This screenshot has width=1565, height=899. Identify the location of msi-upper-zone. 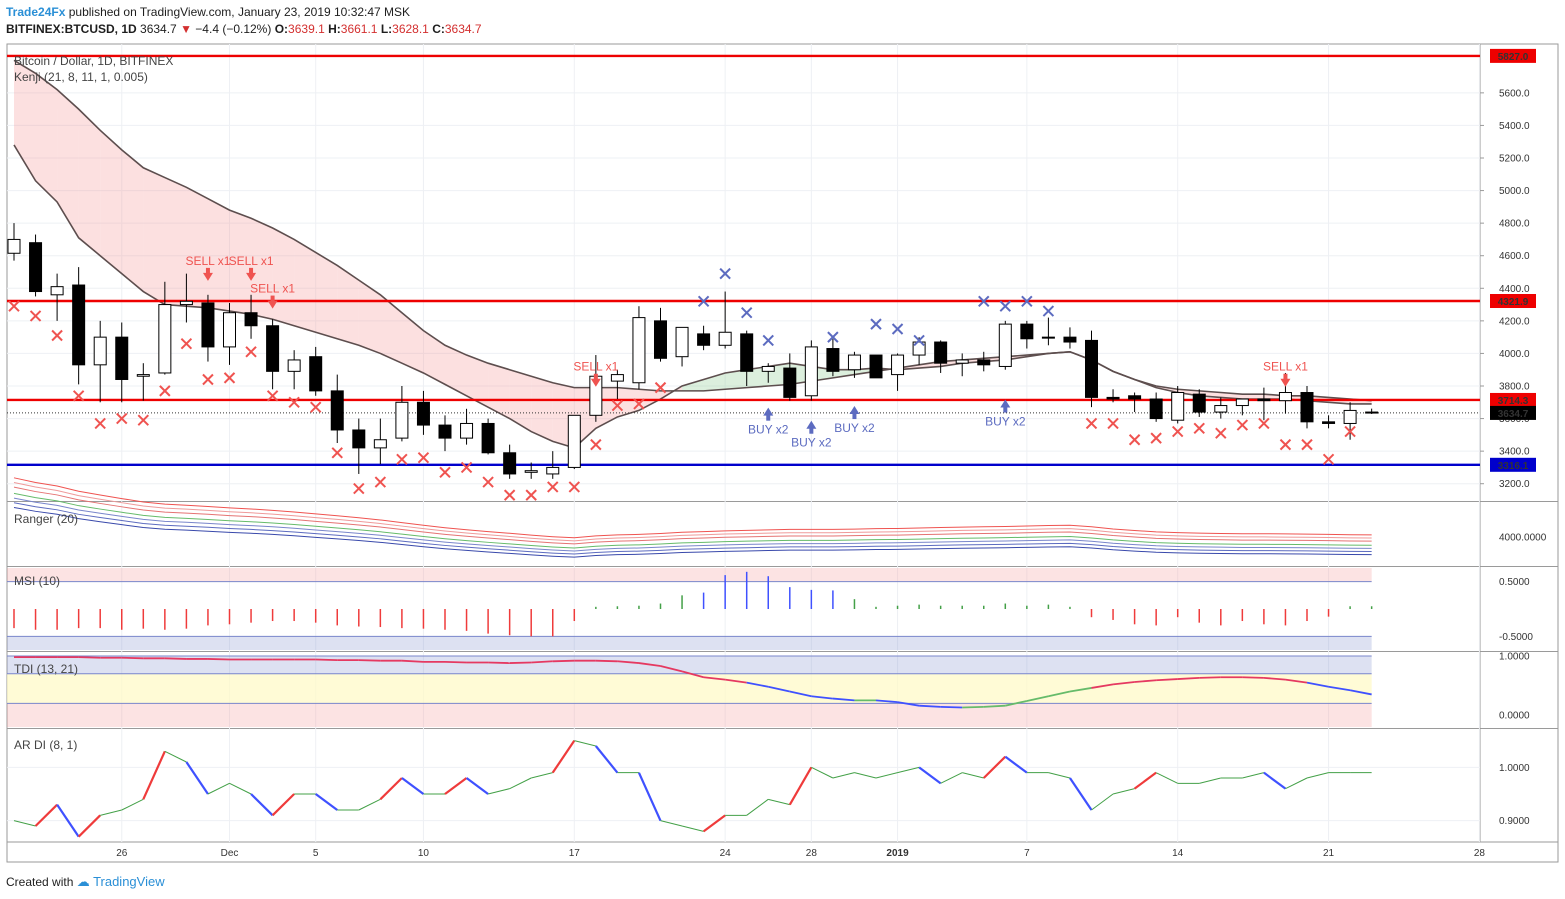
(689, 575).